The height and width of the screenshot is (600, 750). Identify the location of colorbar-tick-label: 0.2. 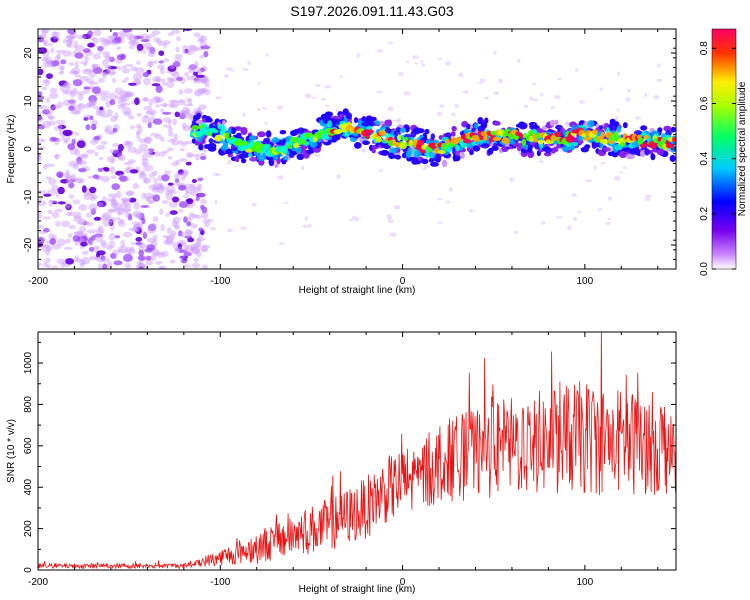
(704, 213).